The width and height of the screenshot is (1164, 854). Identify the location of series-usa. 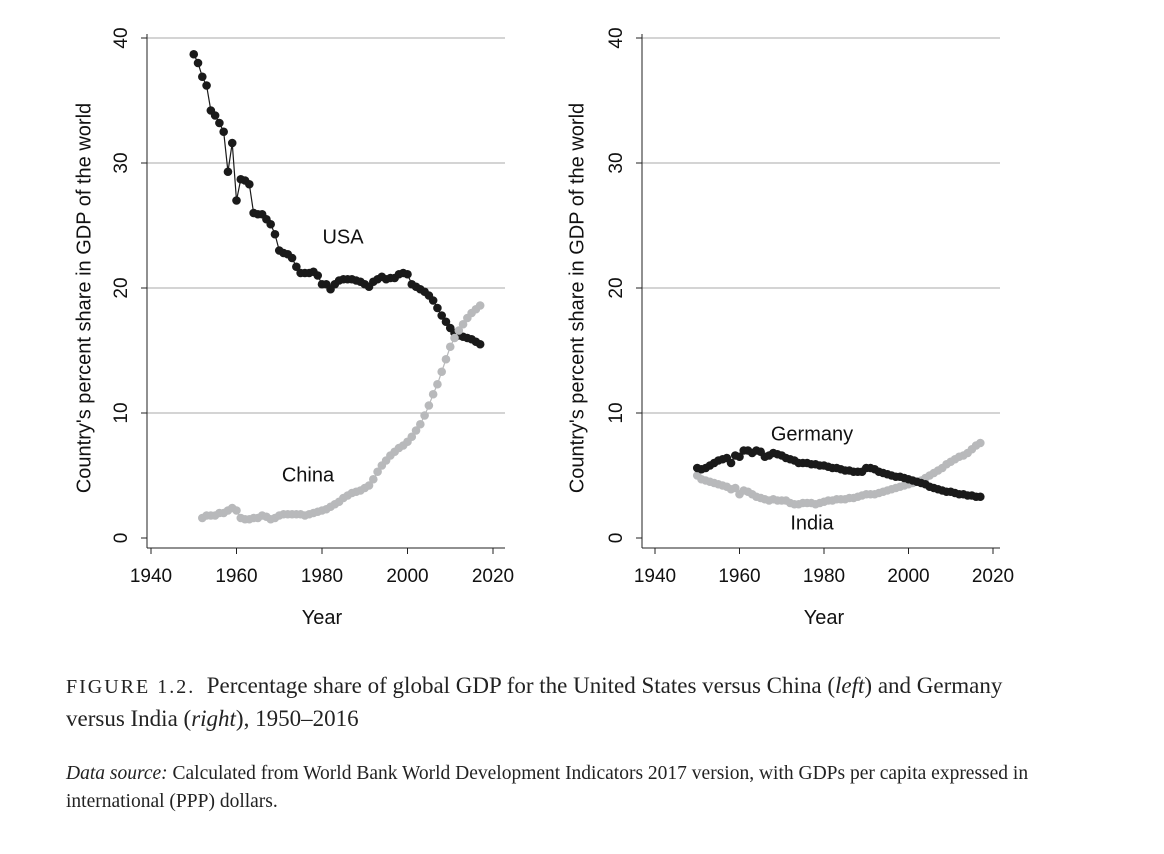
(337, 199).